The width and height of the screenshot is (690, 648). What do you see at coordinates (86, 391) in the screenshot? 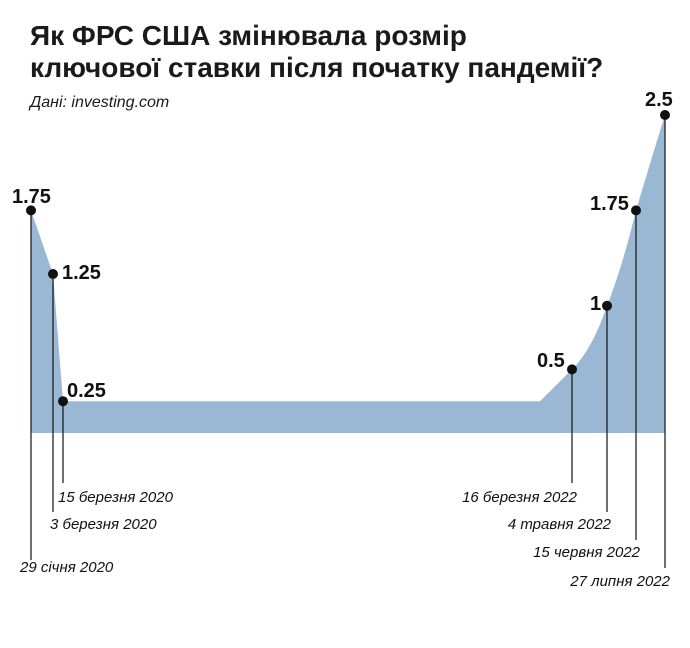
I see `value-label: 0.25` at bounding box center [86, 391].